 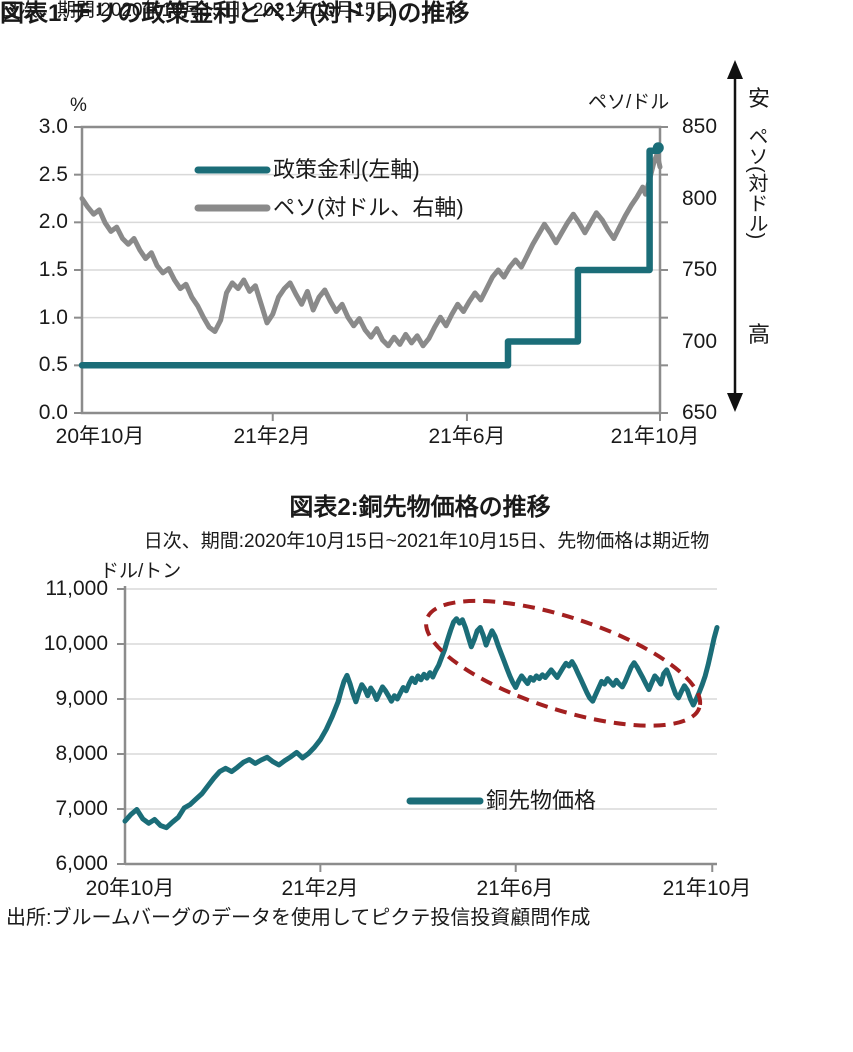 What do you see at coordinates (700, 341) in the screenshot?
I see `chart1-rtick-700: 700` at bounding box center [700, 341].